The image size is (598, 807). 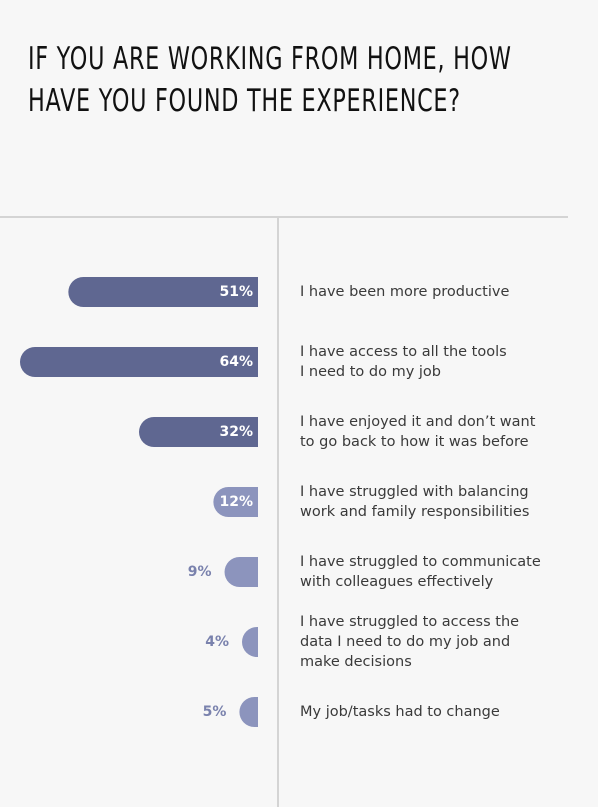 What do you see at coordinates (236, 432) in the screenshot?
I see `bar-value-label: 32%` at bounding box center [236, 432].